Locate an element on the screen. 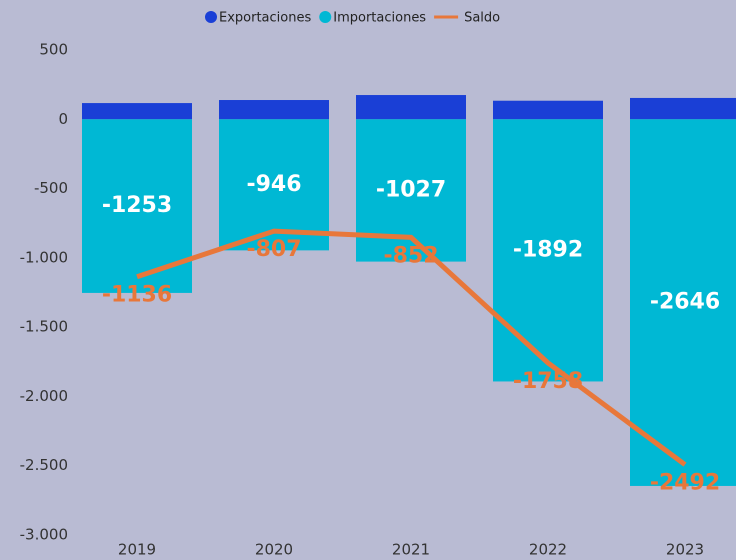 The width and height of the screenshot is (736, 560). data-label: -807 is located at coordinates (273, 249).